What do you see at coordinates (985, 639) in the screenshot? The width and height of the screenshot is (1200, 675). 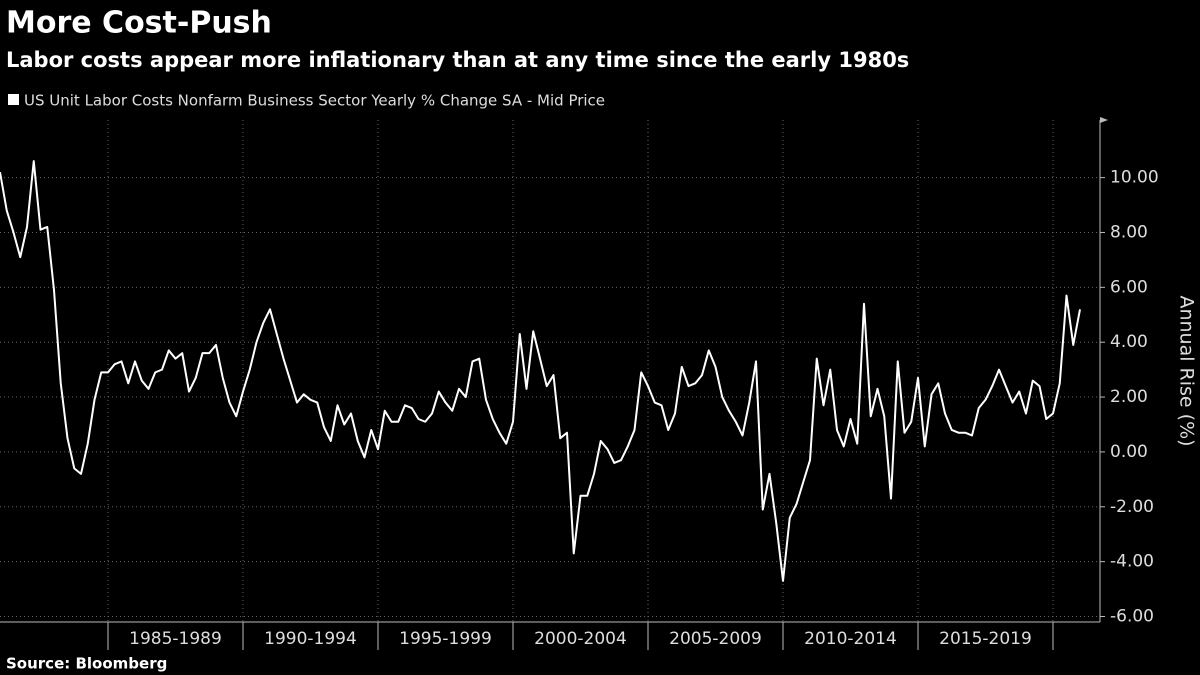 I see `x-tick-label: 2015-2019` at bounding box center [985, 639].